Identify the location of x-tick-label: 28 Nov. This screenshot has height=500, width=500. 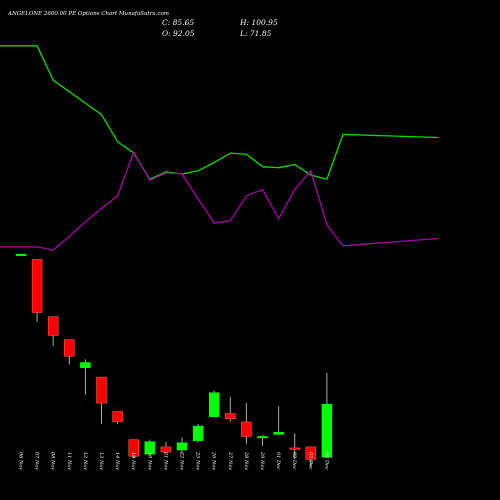
(246, 460).